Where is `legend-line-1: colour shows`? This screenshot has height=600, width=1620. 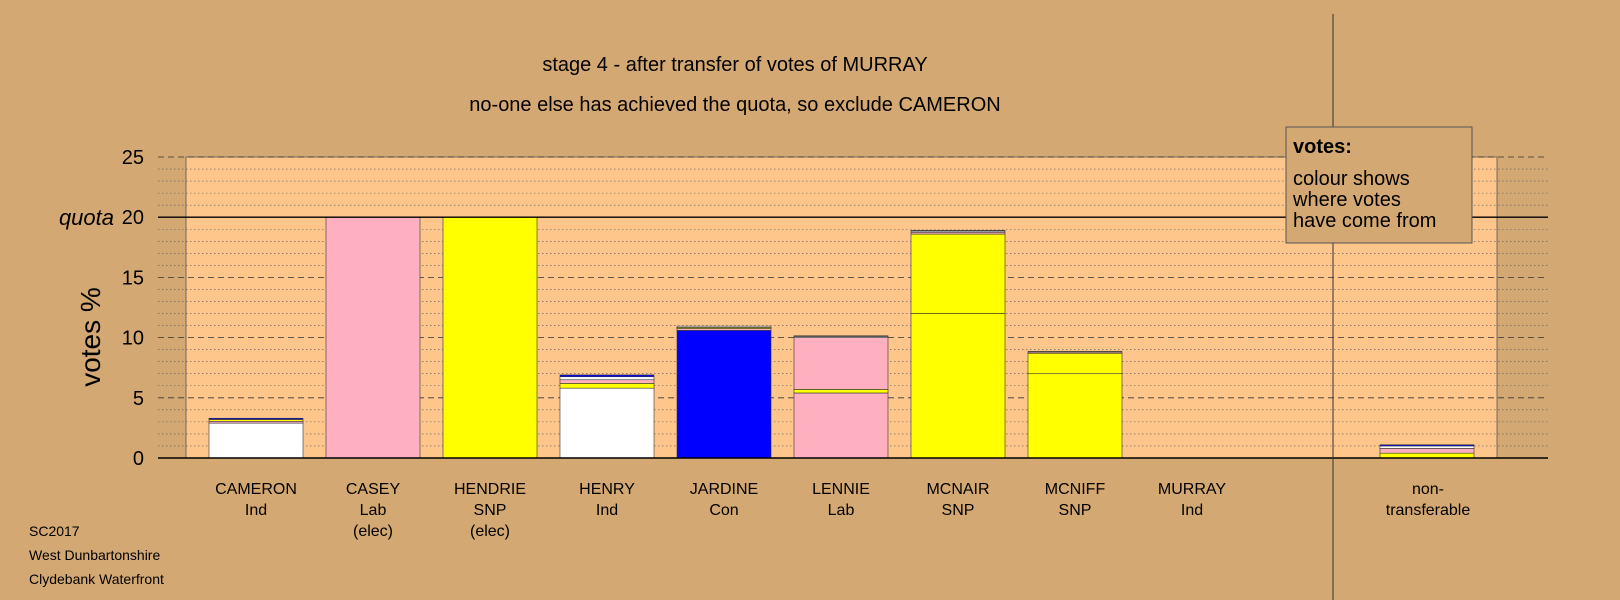
legend-line-1: colour shows is located at coordinates (1351, 179).